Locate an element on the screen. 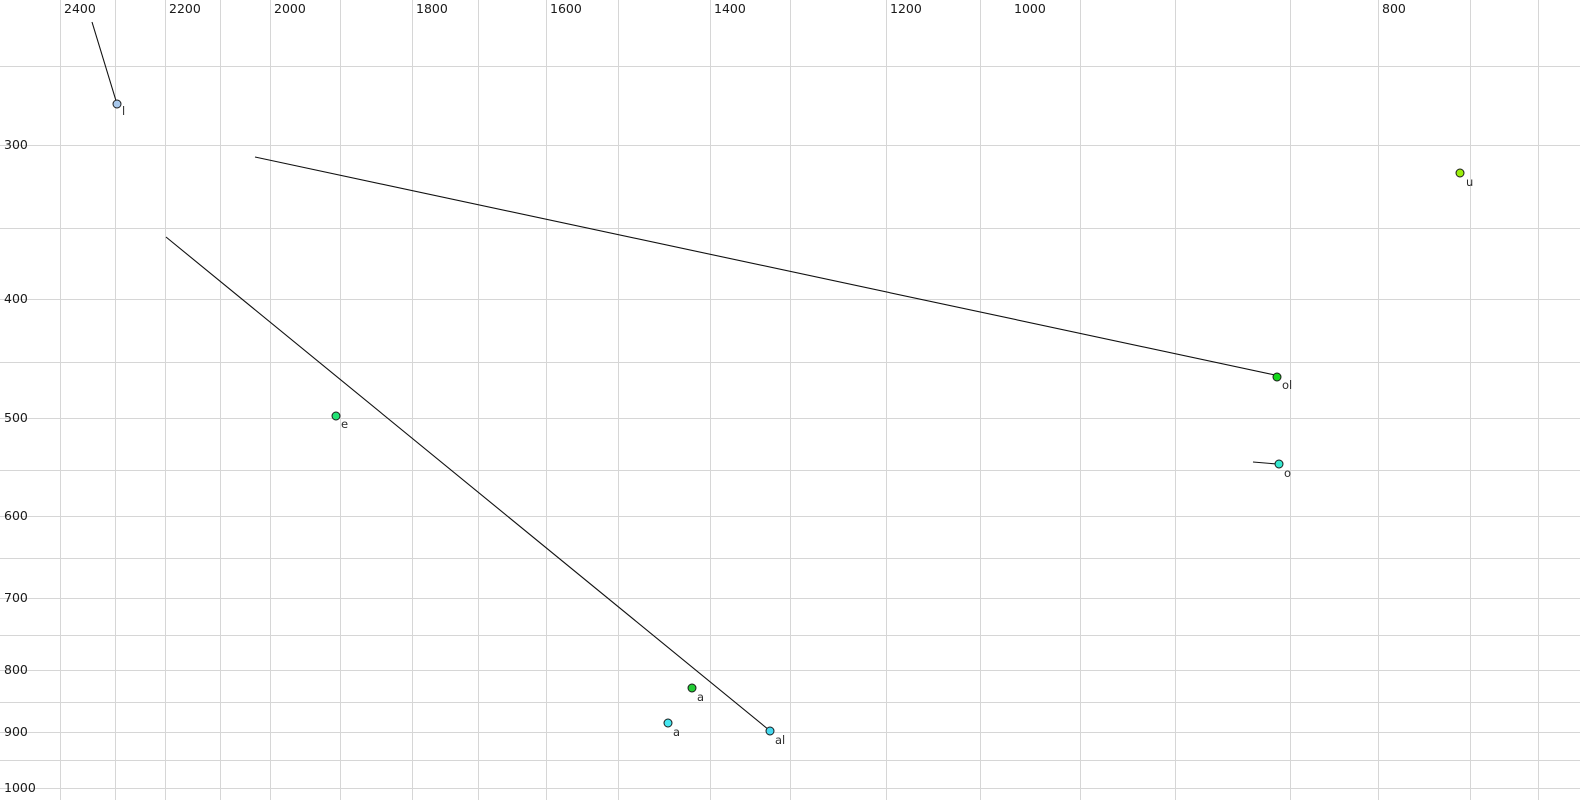 The image size is (1580, 800). line-to-l is located at coordinates (104, 63).